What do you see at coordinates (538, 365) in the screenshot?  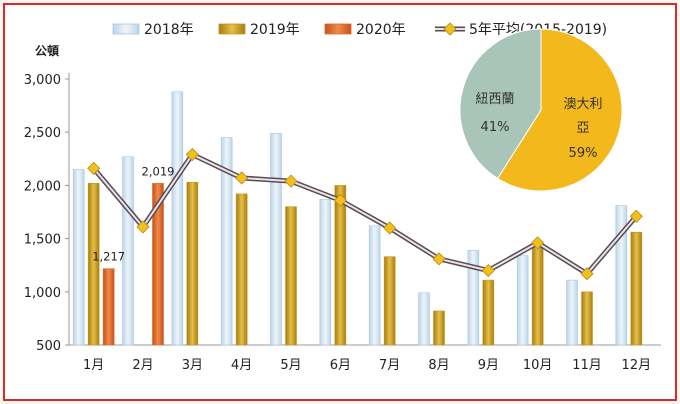 I see `x-tick-label: 10月` at bounding box center [538, 365].